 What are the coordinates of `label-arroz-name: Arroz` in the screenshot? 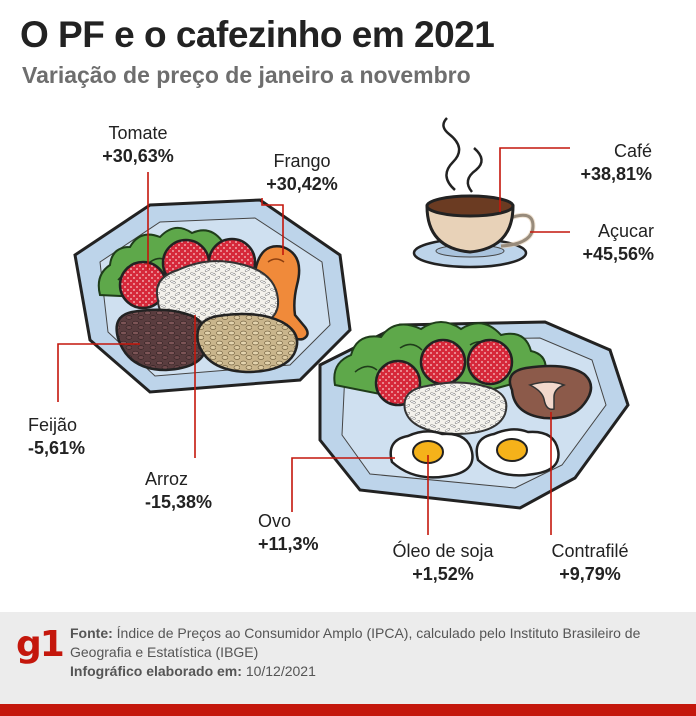 It's located at (167, 479).